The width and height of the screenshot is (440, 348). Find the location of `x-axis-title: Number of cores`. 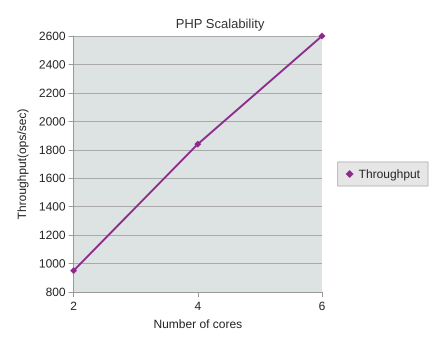

x-axis-title: Number of cores is located at coordinates (197, 324).